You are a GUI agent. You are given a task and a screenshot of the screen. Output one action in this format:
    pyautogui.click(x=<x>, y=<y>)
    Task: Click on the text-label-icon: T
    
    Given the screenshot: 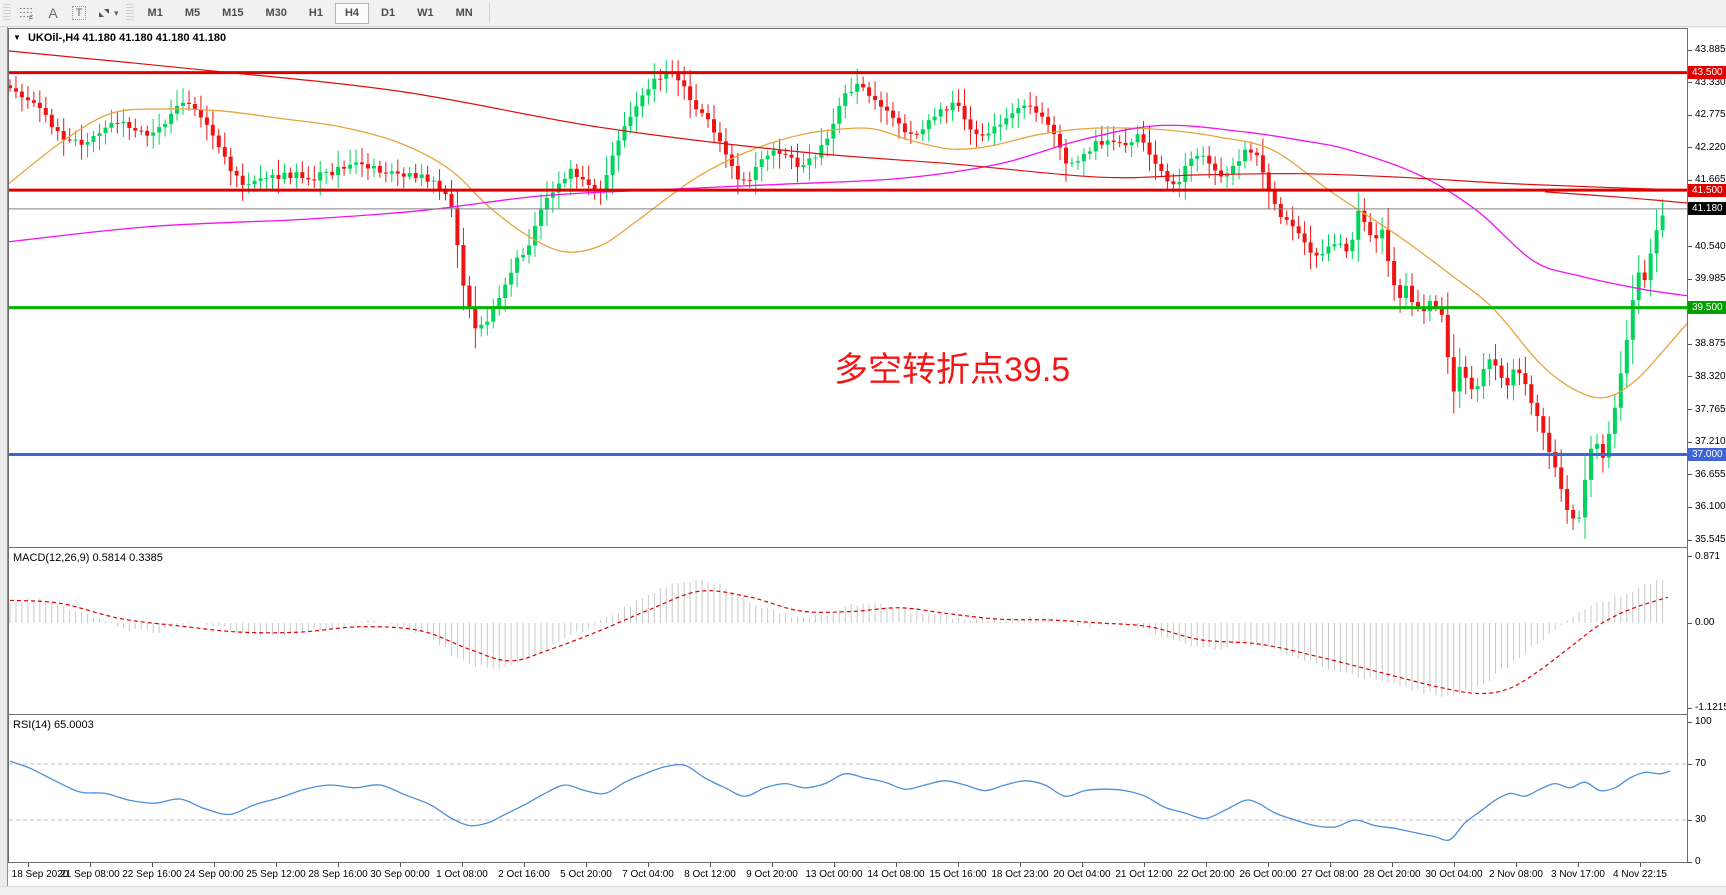 What is the action you would take?
    pyautogui.click(x=79, y=13)
    